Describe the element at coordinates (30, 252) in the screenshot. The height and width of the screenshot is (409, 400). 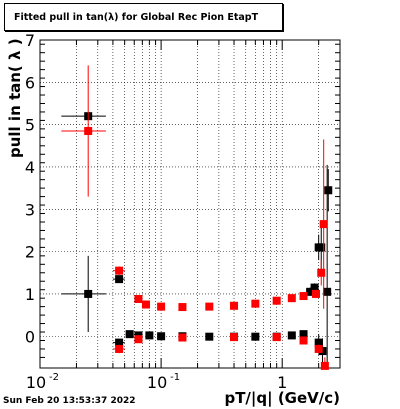
I see `y-tick-label: 2` at that location.